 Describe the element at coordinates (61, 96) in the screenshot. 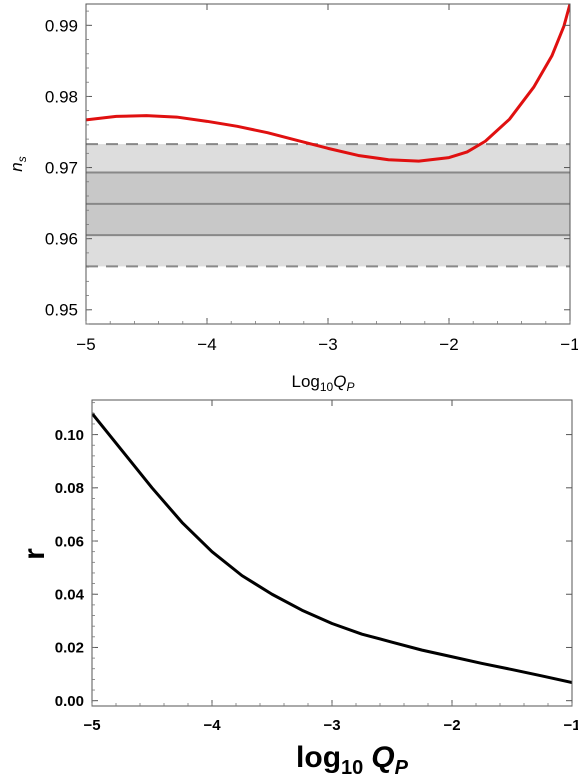

I see `ns-y-tick-label: 0.98` at that location.